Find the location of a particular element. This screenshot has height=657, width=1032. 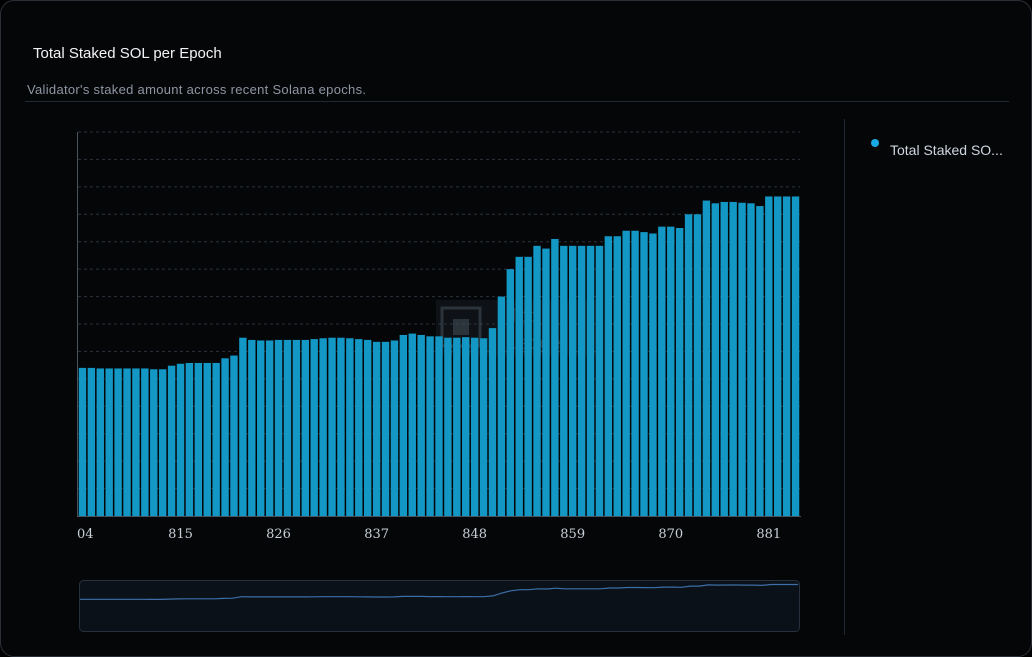

zoom-slider is located at coordinates (439, 606).